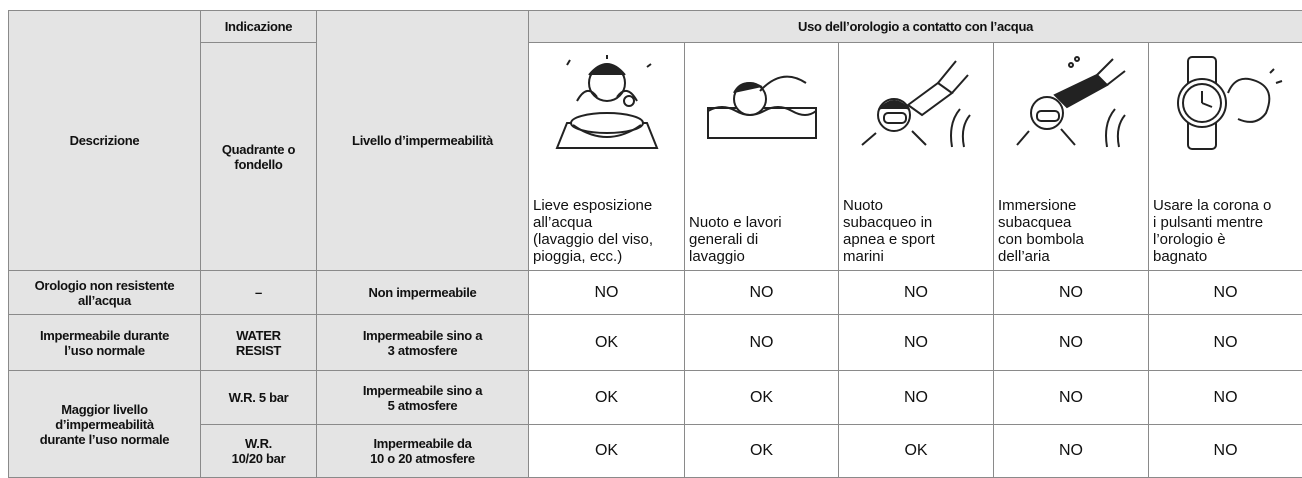 This screenshot has width=1302, height=478. Describe the element at coordinates (606, 239) in the screenshot. I see `text-line: (lavaggio del viso,` at that location.